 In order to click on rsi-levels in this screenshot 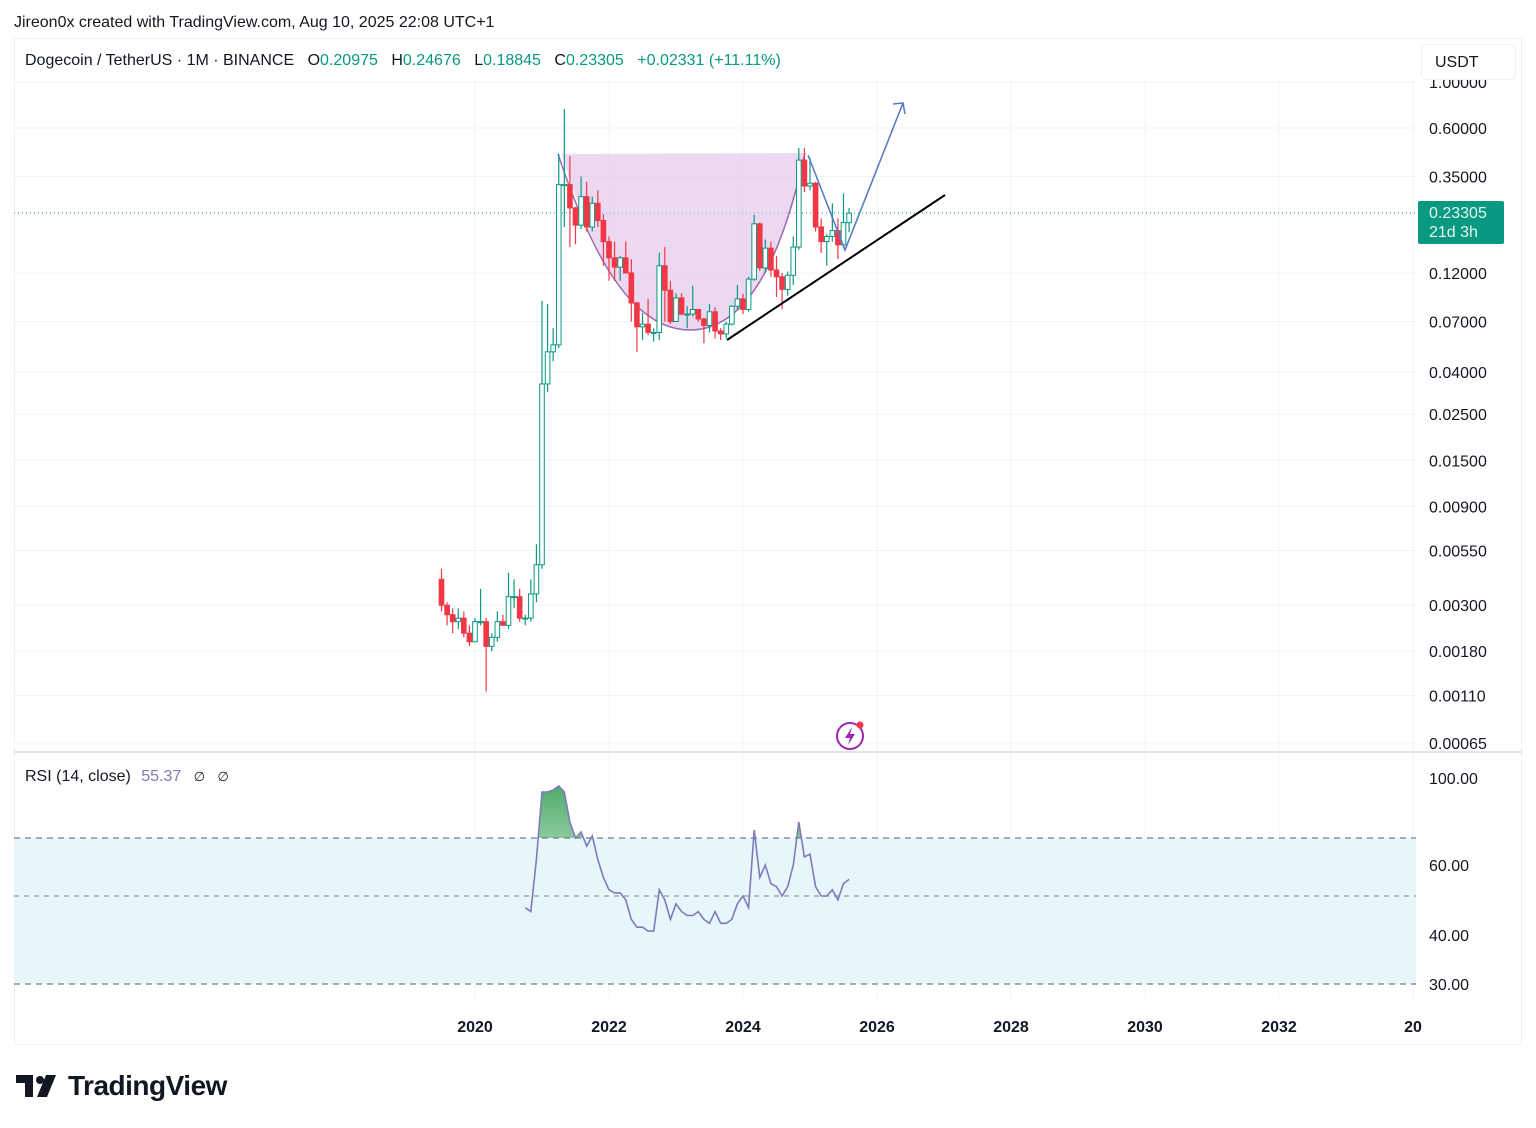, I will do `click(715, 911)`.